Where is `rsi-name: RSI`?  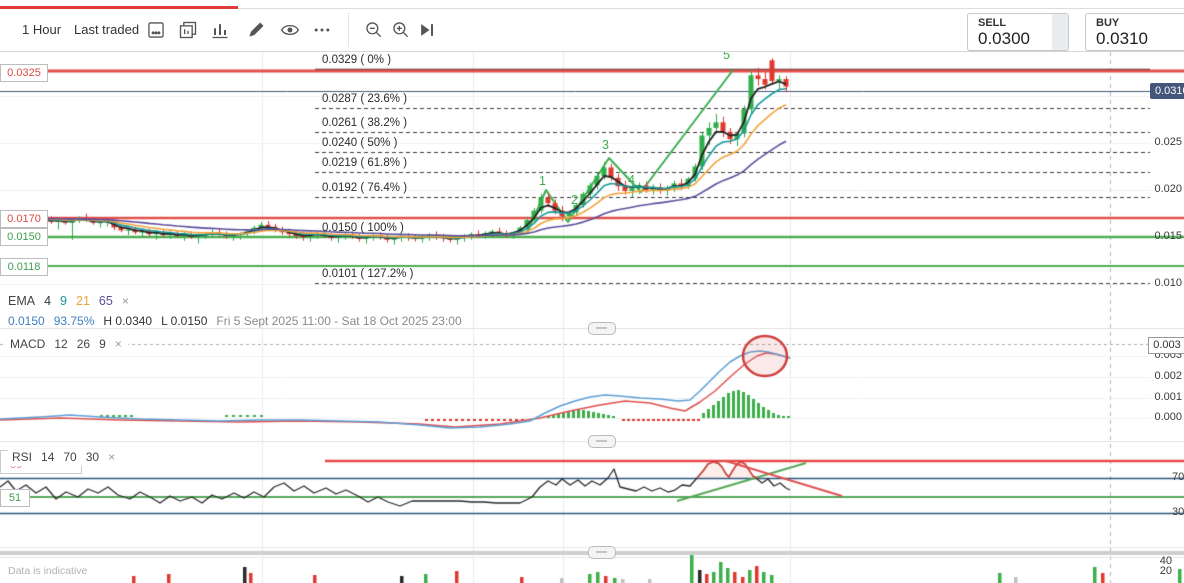 rsi-name: RSI is located at coordinates (22, 457).